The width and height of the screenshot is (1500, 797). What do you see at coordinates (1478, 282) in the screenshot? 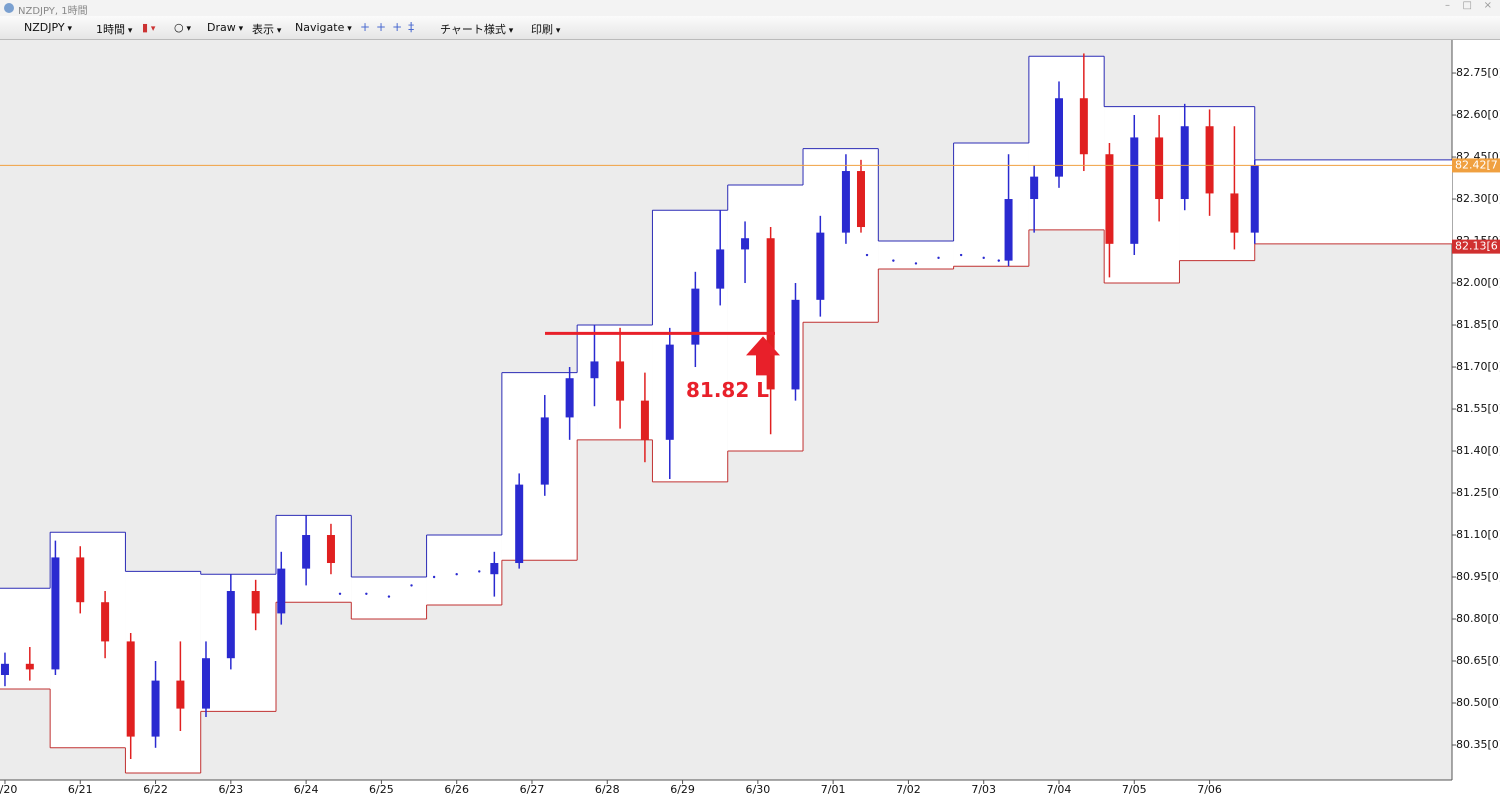
I see `y-tick-label: 82.00[0]` at bounding box center [1478, 282].